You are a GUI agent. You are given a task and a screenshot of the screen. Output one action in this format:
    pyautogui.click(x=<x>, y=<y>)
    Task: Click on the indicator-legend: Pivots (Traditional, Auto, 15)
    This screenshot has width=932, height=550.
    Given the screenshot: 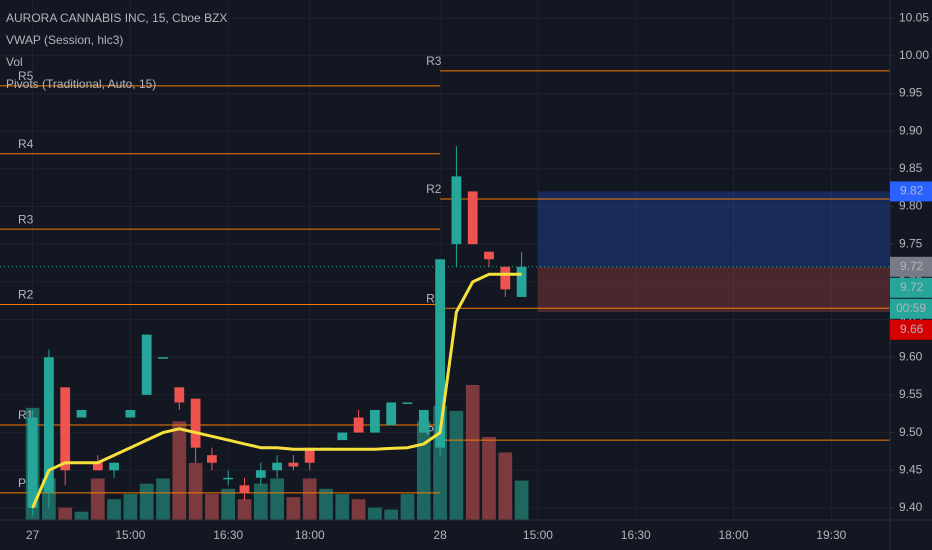 What is the action you would take?
    pyautogui.click(x=81, y=84)
    